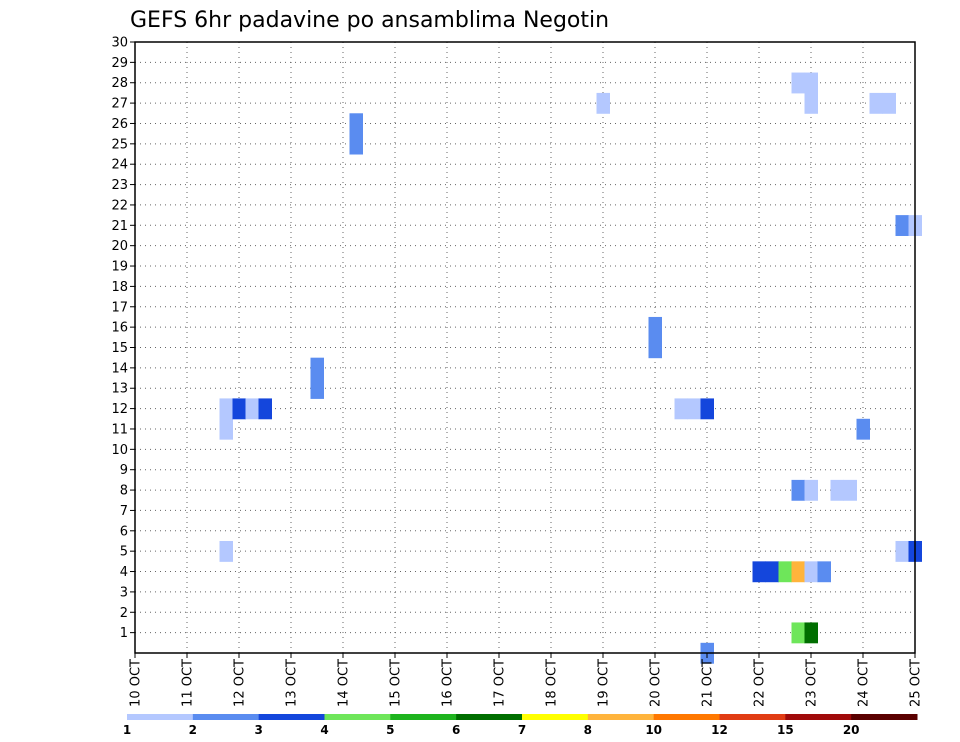 This screenshot has height=742, width=960. What do you see at coordinates (119, 124) in the screenshot?
I see `y-tick-label: 26` at bounding box center [119, 124].